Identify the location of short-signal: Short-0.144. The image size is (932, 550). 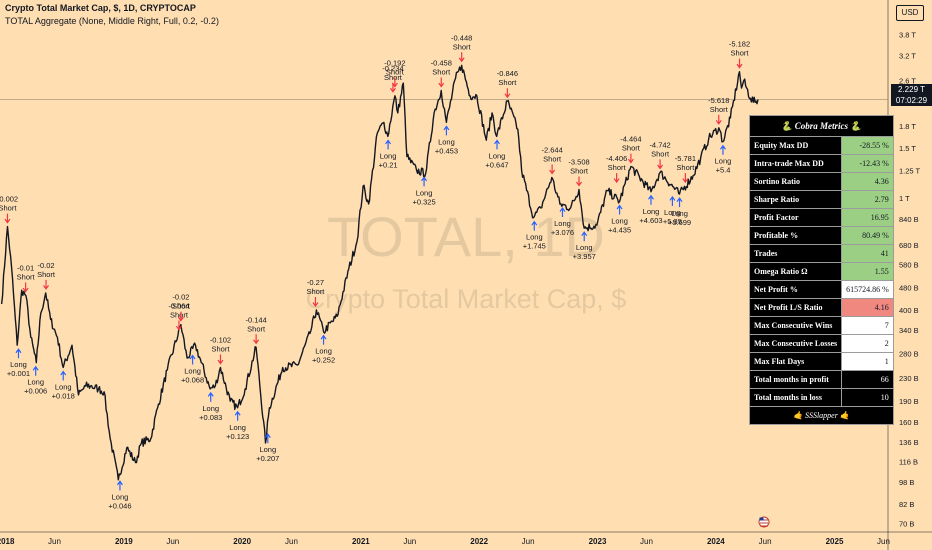
(256, 330).